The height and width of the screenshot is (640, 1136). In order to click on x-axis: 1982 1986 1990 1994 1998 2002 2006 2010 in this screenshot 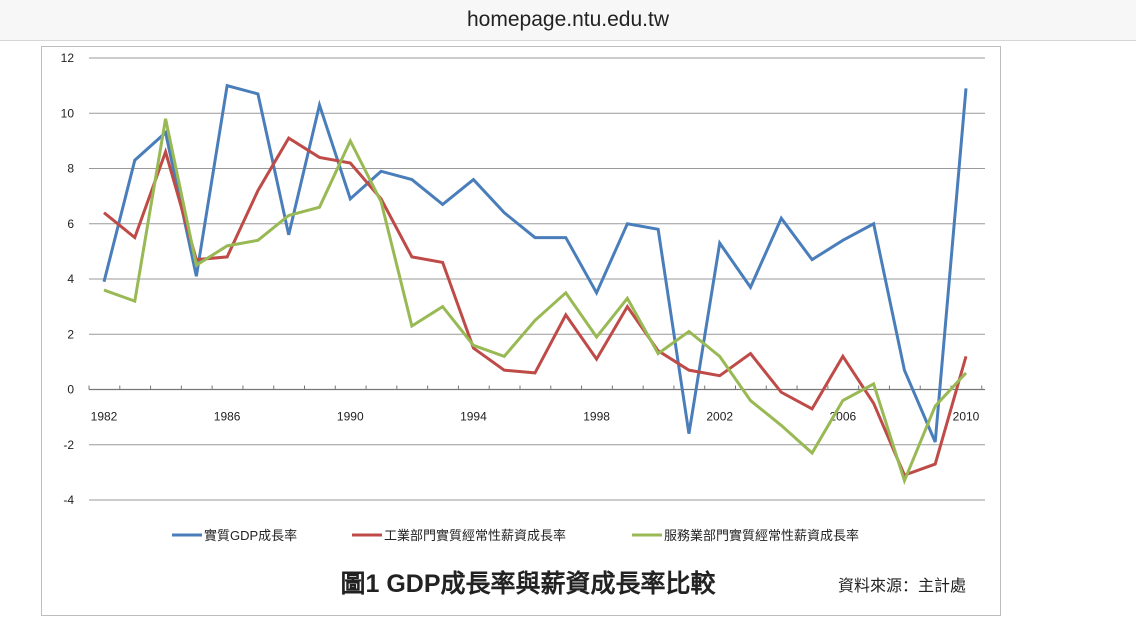, I will do `click(536, 404)`.